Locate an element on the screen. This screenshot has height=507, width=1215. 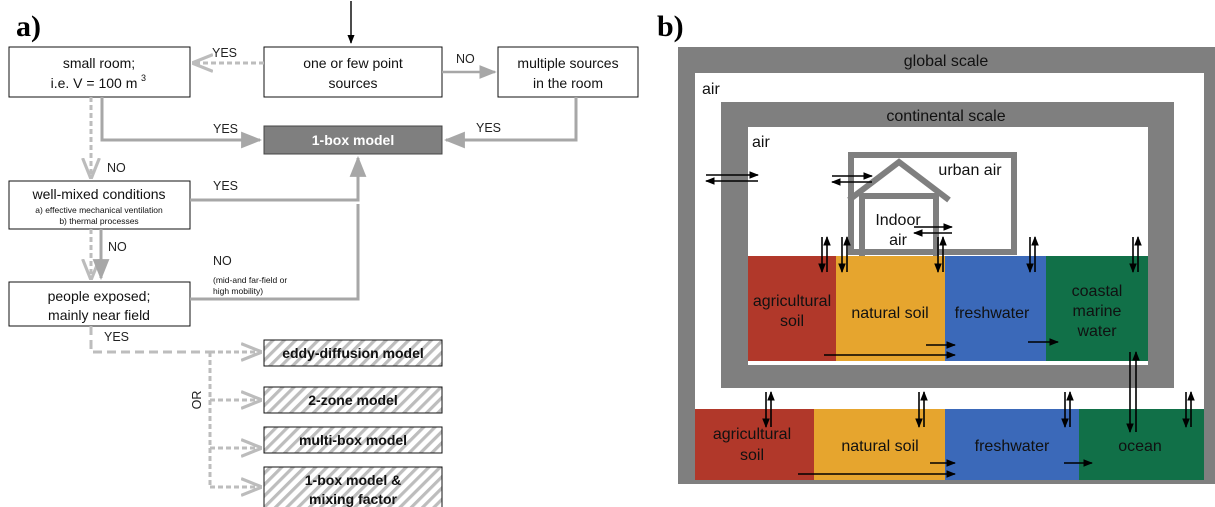
yes-people-label: YES is located at coordinates (116, 337).